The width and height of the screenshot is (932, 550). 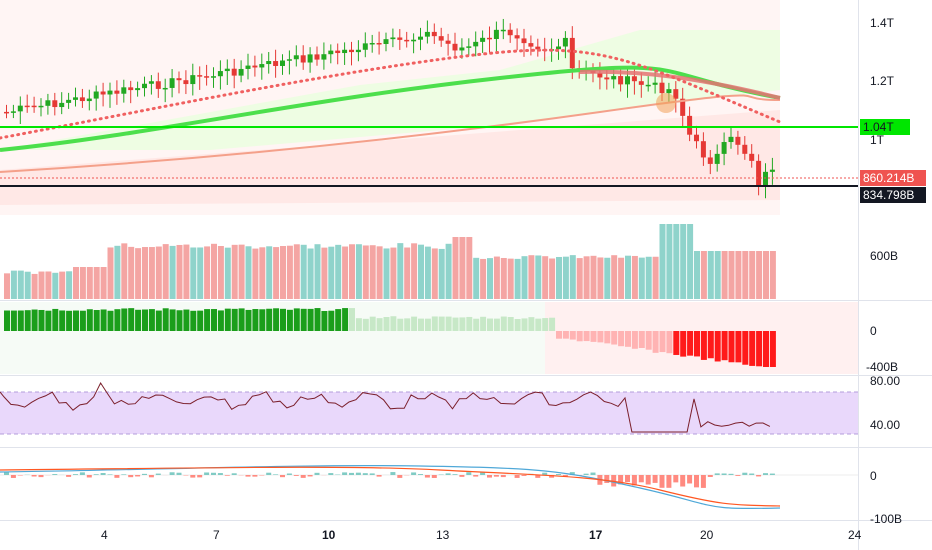 I want to click on last-price-tag: 860.214B, so click(x=893, y=178).